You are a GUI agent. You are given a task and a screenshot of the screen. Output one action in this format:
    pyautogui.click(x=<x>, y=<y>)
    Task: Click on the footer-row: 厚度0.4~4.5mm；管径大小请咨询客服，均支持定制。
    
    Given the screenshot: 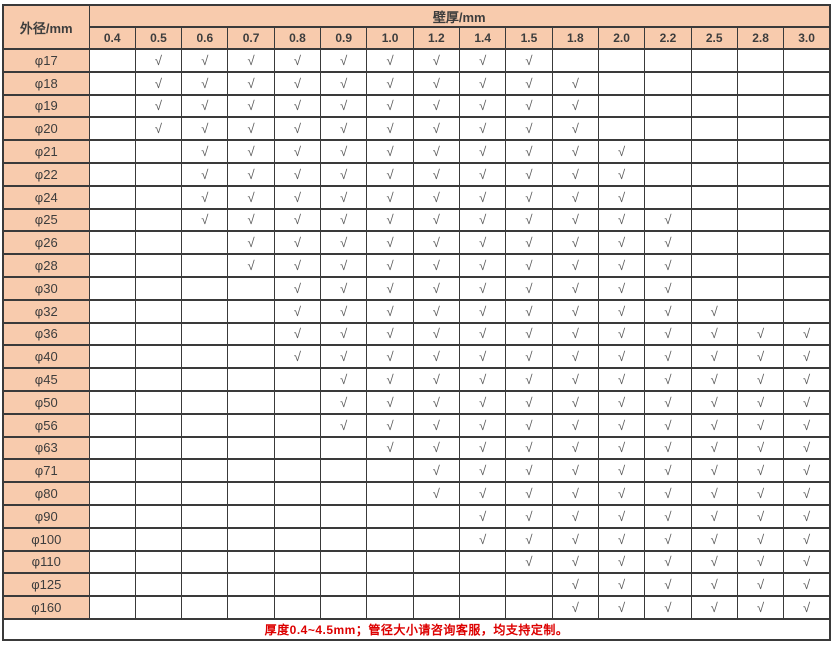 What is the action you would take?
    pyautogui.click(x=416, y=629)
    